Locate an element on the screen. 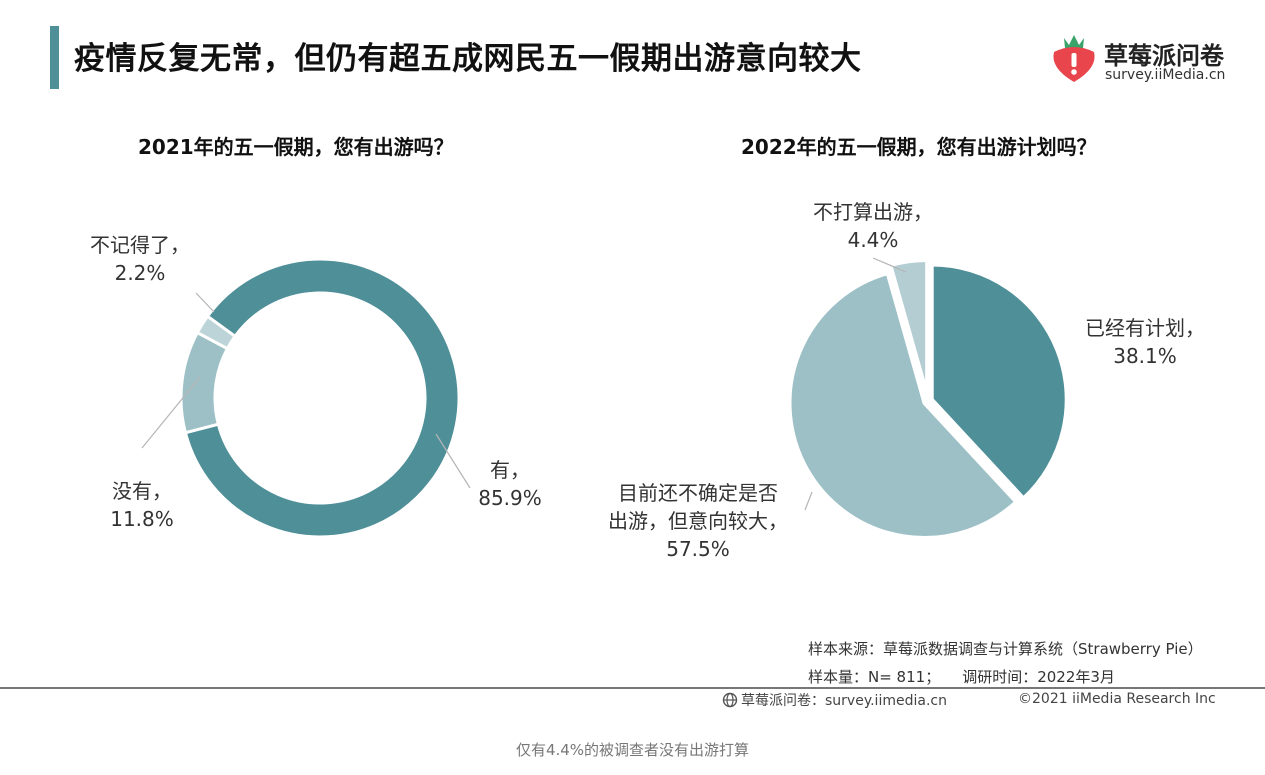  chart-1-donut: 有， 85.9% 没有， 11.8% 不记得了， 2.2% is located at coordinates (316, 386).